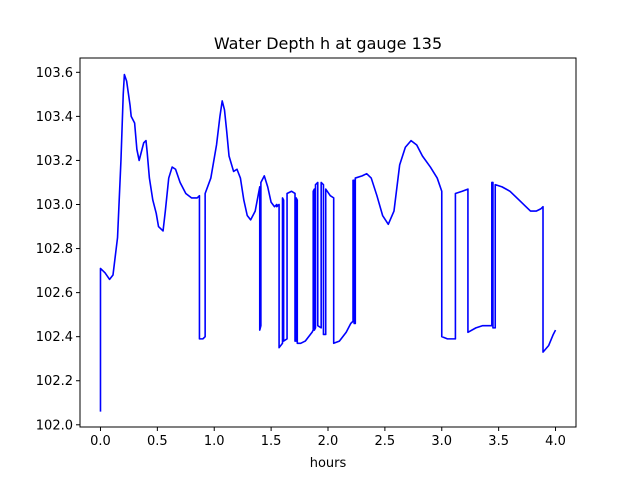 Image resolution: width=640 pixels, height=480 pixels. Describe the element at coordinates (54, 425) in the screenshot. I see `y-tick-label: 102.0` at that location.